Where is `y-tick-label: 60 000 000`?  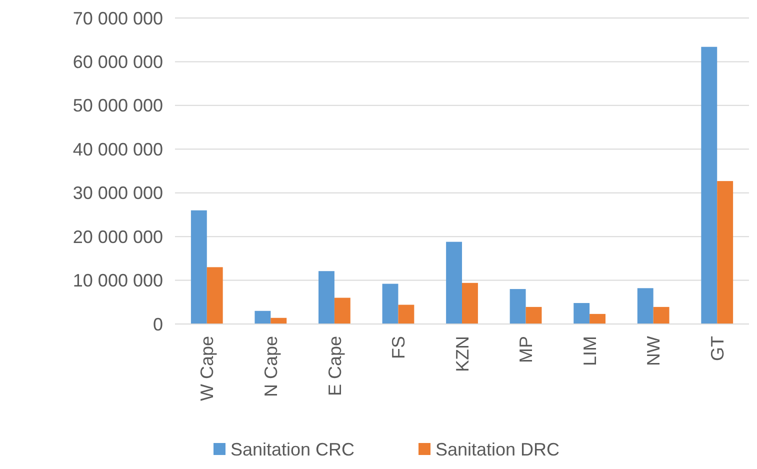
y-tick-label: 60 000 000 is located at coordinates (117, 62).